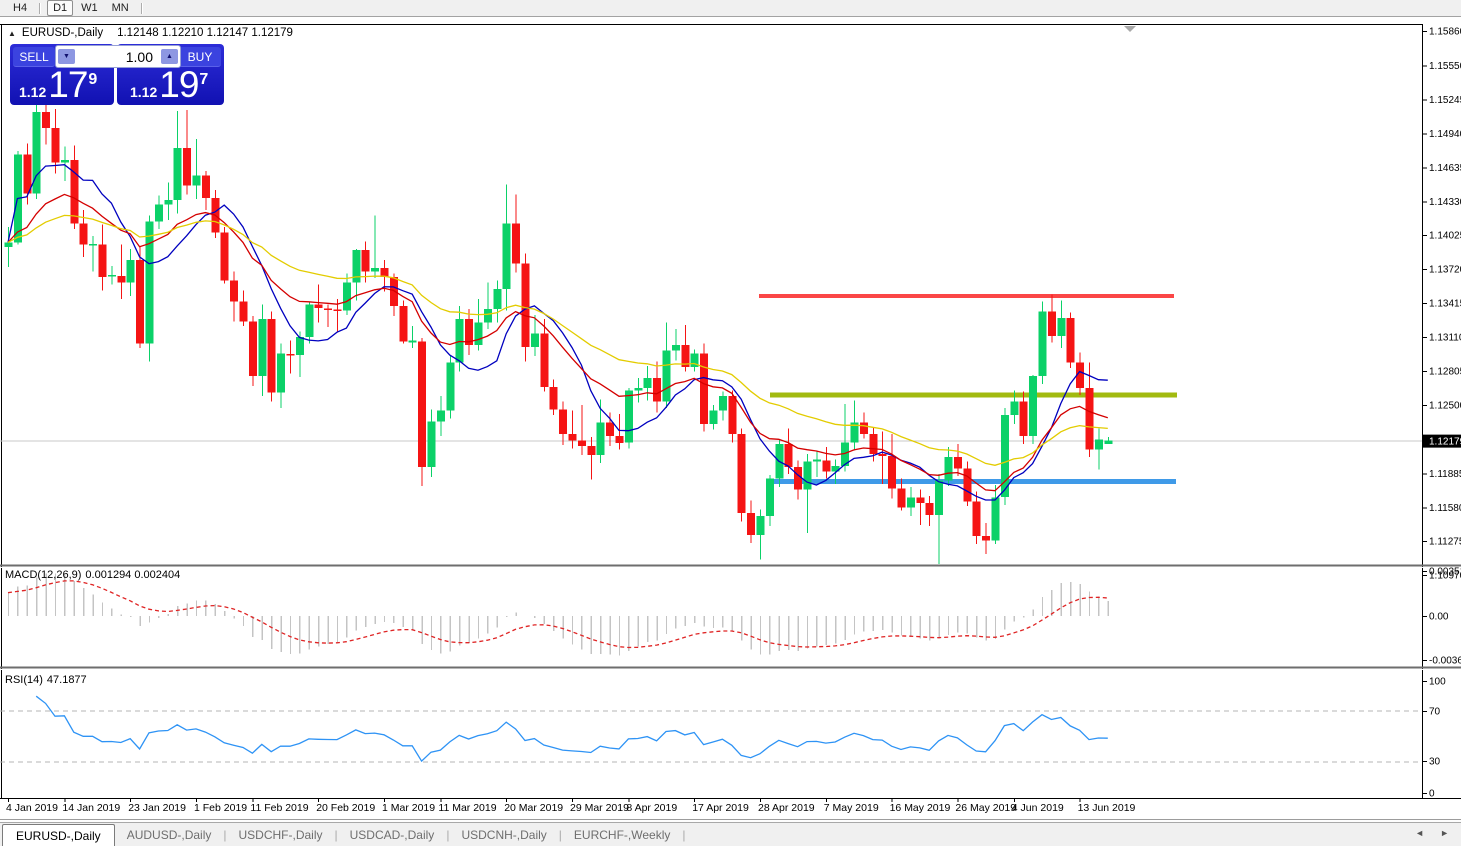  Describe the element at coordinates (144, 92) in the screenshot. I see `buy-price-prefix: 1.12` at that location.